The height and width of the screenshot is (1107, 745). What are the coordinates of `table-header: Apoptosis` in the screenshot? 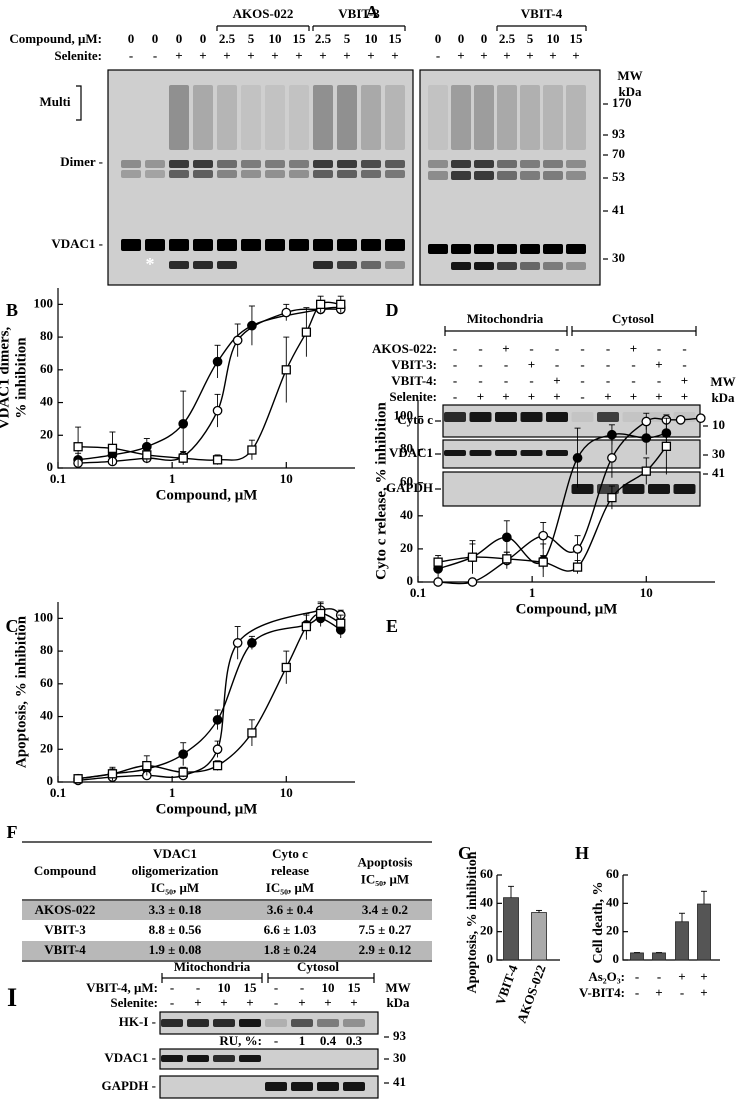 It's located at (385, 861).